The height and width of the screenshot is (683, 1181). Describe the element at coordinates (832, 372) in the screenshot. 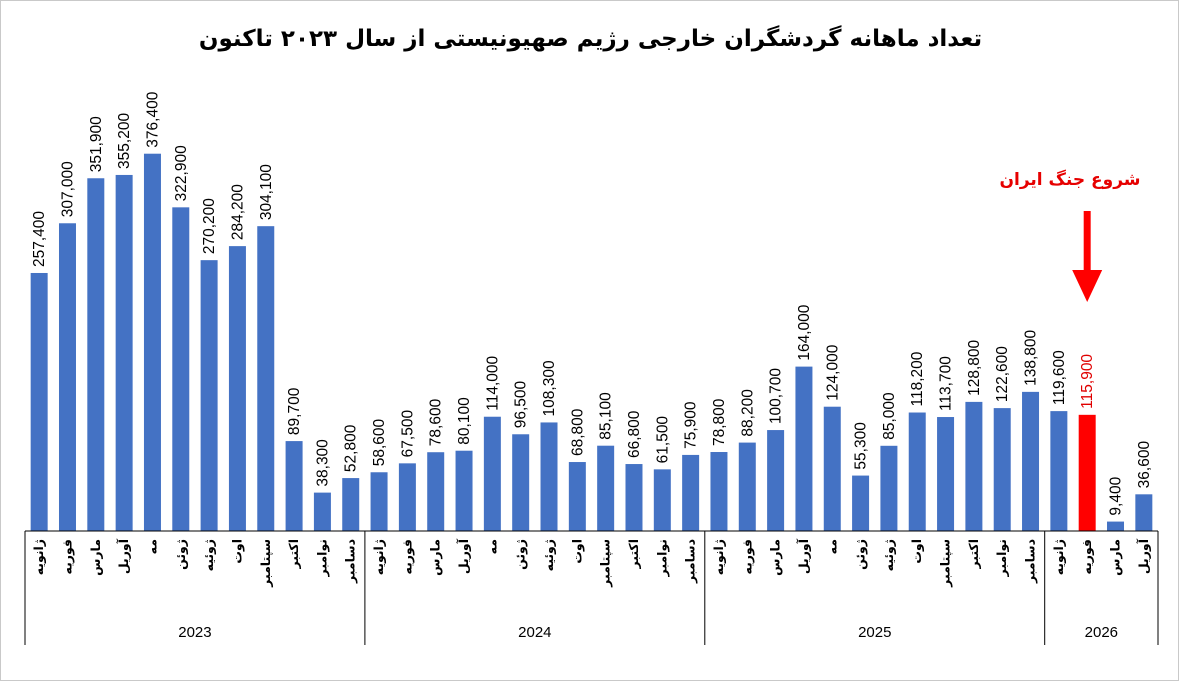

I see `value-label-28: 124,000` at that location.